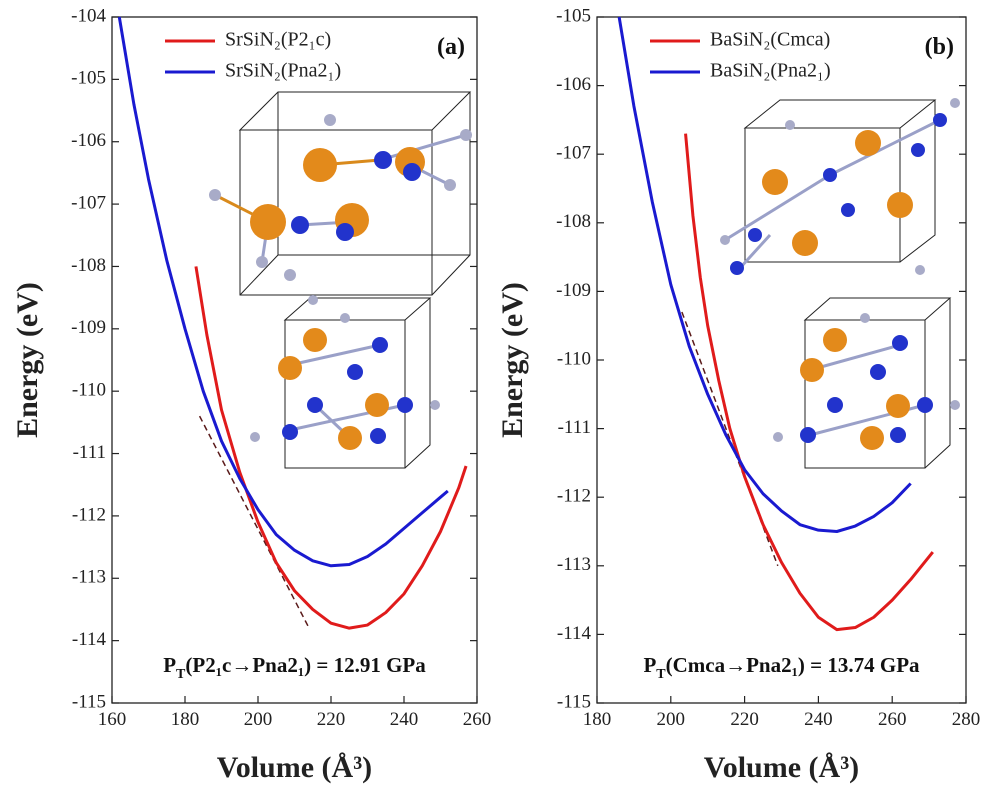 The image size is (994, 795). I want to click on legend-label: BaSiN₂(Pna2₁), so click(770, 71).